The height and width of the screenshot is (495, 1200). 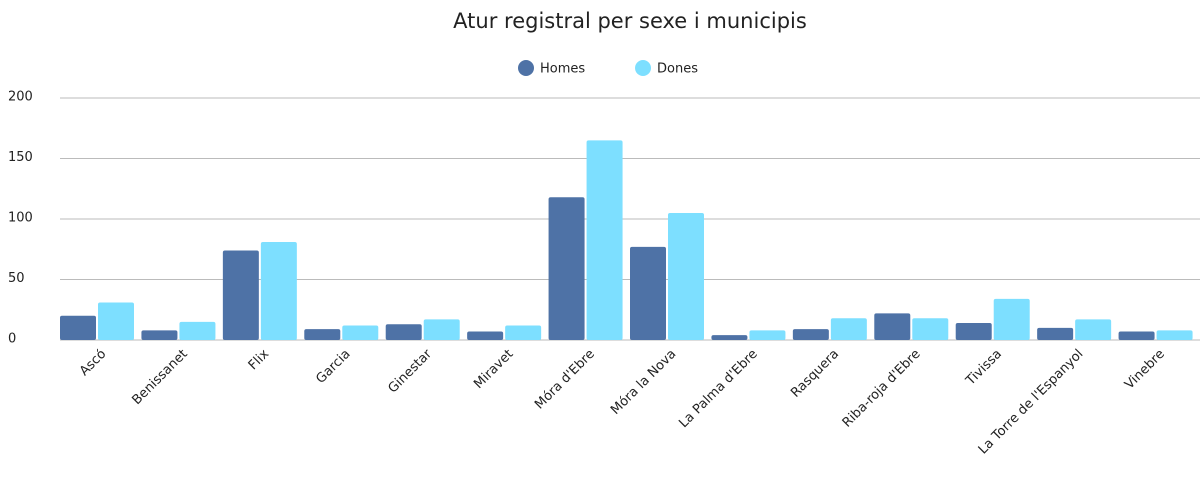 What do you see at coordinates (259, 359) in the screenshot?
I see `x-tick-label: Flix` at bounding box center [259, 359].